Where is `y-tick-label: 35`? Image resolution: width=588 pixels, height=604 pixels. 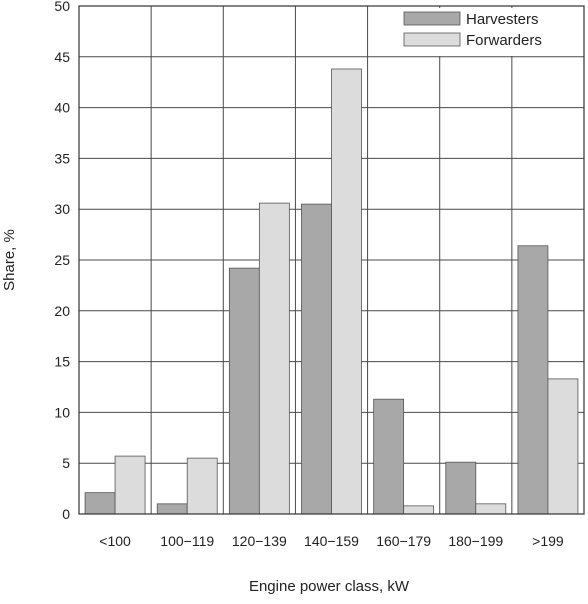 y-tick-label: 35 is located at coordinates (62, 158).